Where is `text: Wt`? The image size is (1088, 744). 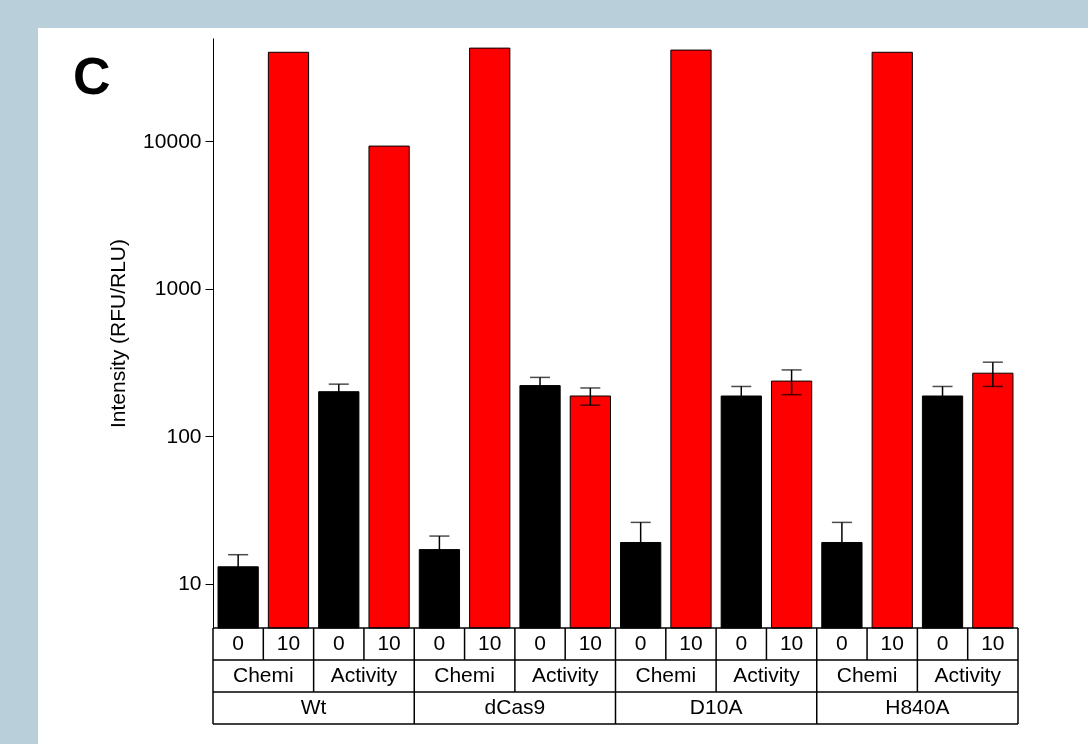
text: Wt is located at coordinates (313, 706).